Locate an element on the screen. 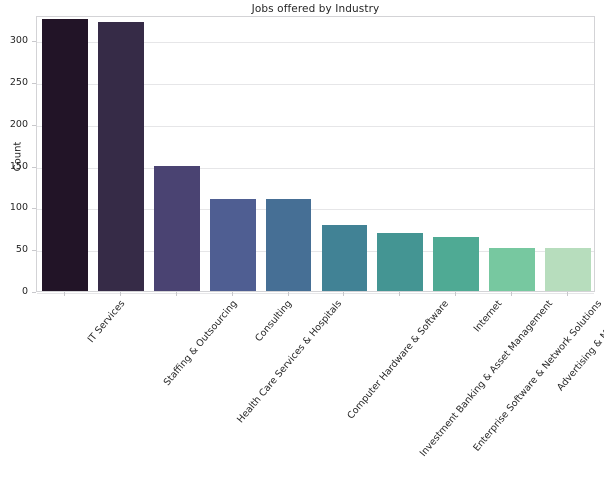  x-tick-label: IT Services is located at coordinates (106, 322).